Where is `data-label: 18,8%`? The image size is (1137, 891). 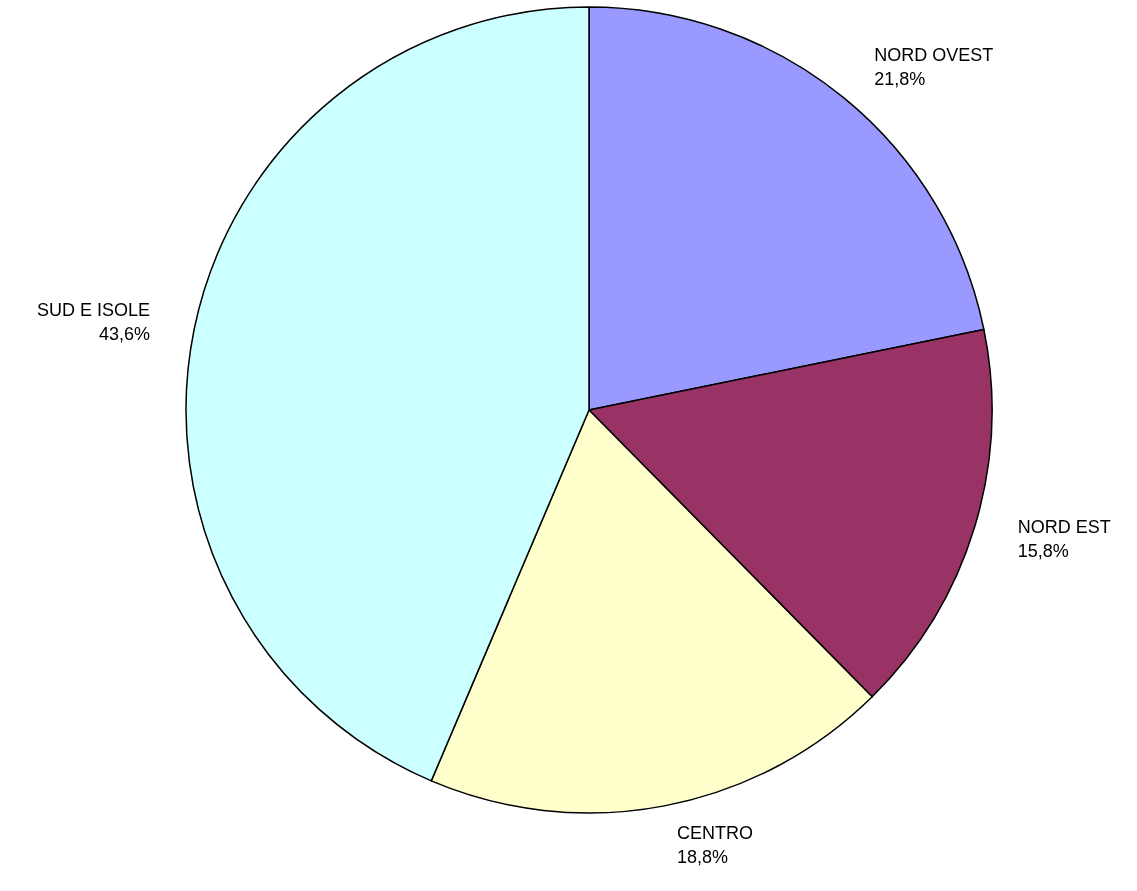 data-label: 18,8% is located at coordinates (703, 857).